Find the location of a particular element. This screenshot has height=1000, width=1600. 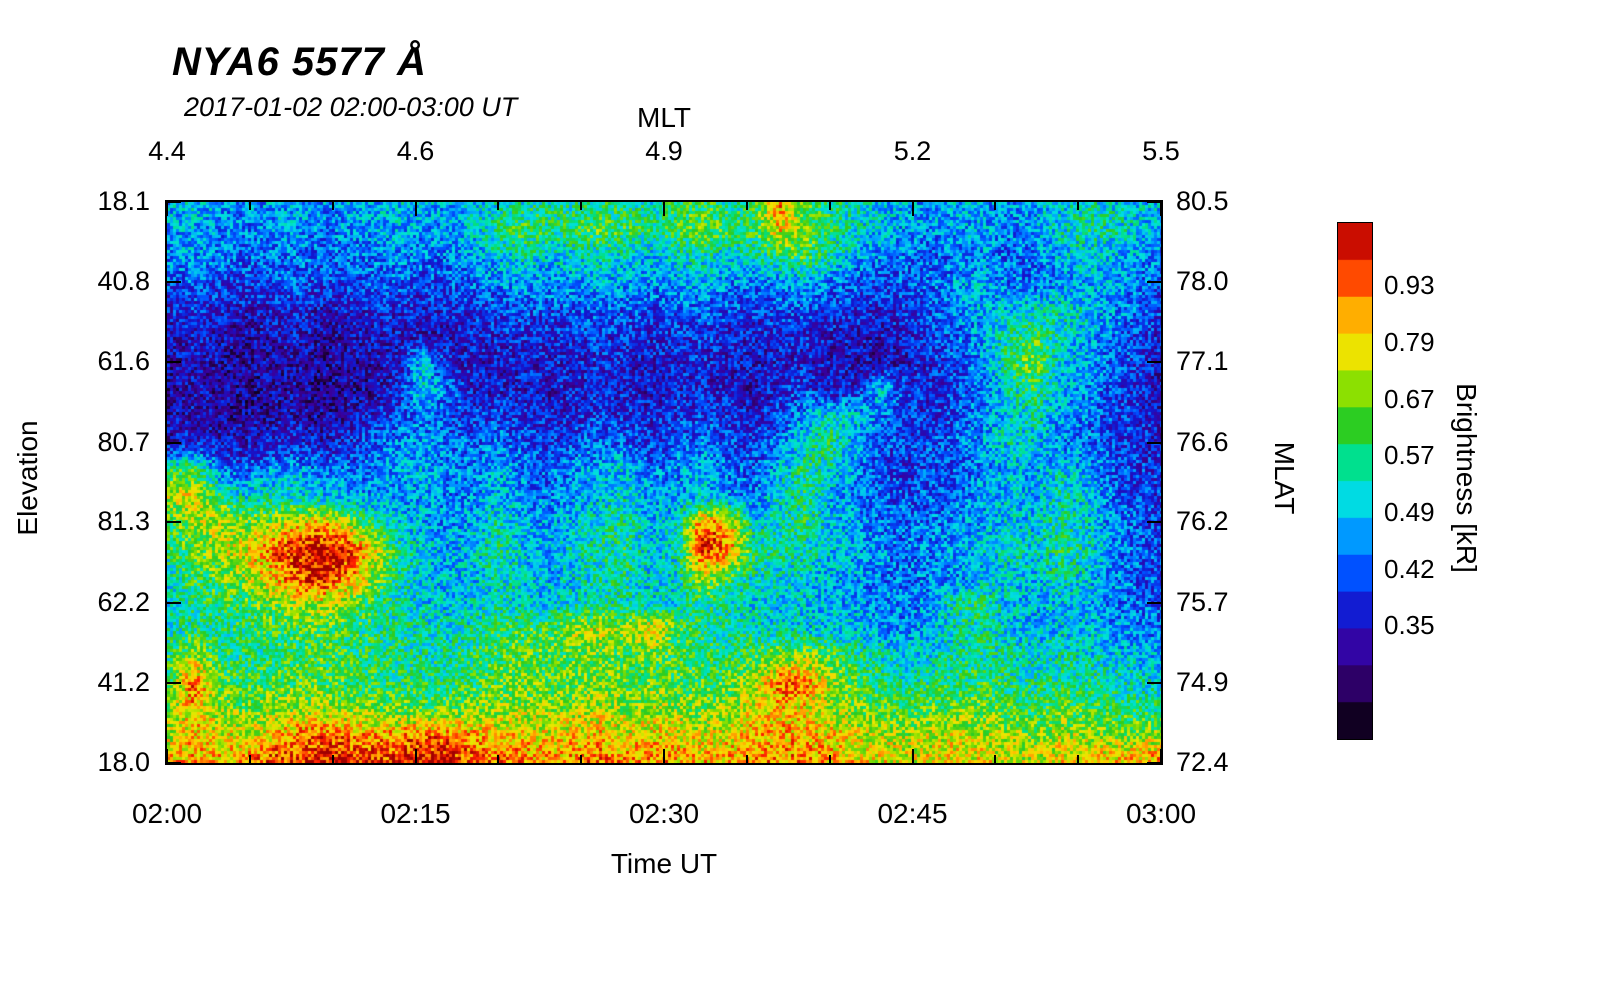

colorbar-tick-label: 0.57 is located at coordinates (1409, 455).